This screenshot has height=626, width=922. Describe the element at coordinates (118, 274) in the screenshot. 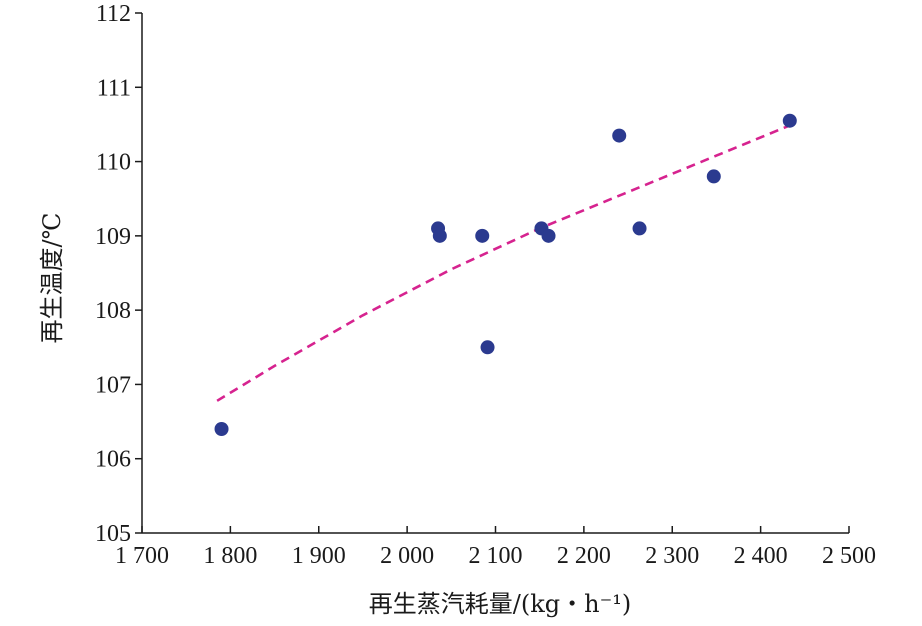

I see `y-ticks: 105 106 107 108 109 110 111 112` at that location.